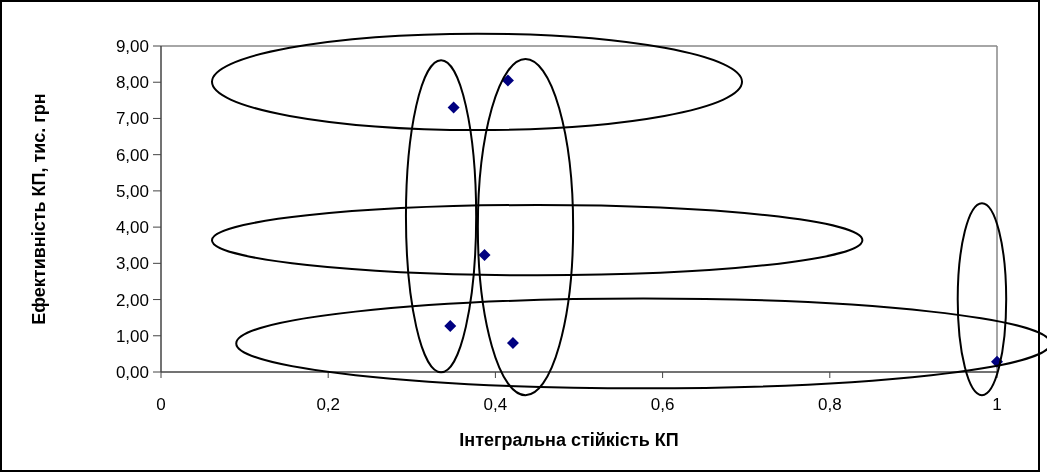 This screenshot has width=1047, height=475. What do you see at coordinates (829, 404) in the screenshot?
I see `x-tick-label: 0,8` at bounding box center [829, 404].